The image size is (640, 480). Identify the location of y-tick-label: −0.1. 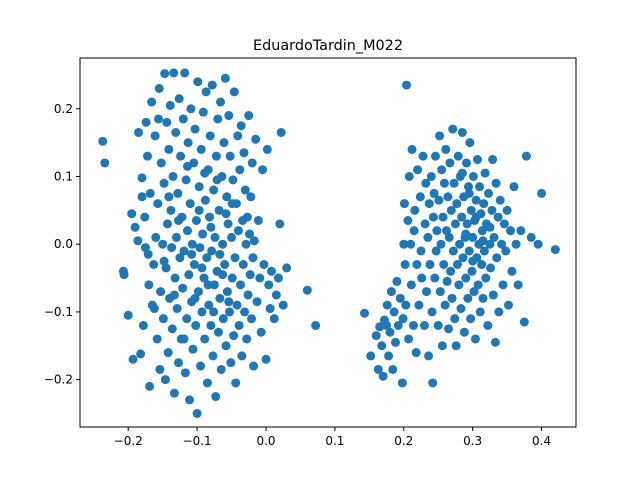
(58, 312).